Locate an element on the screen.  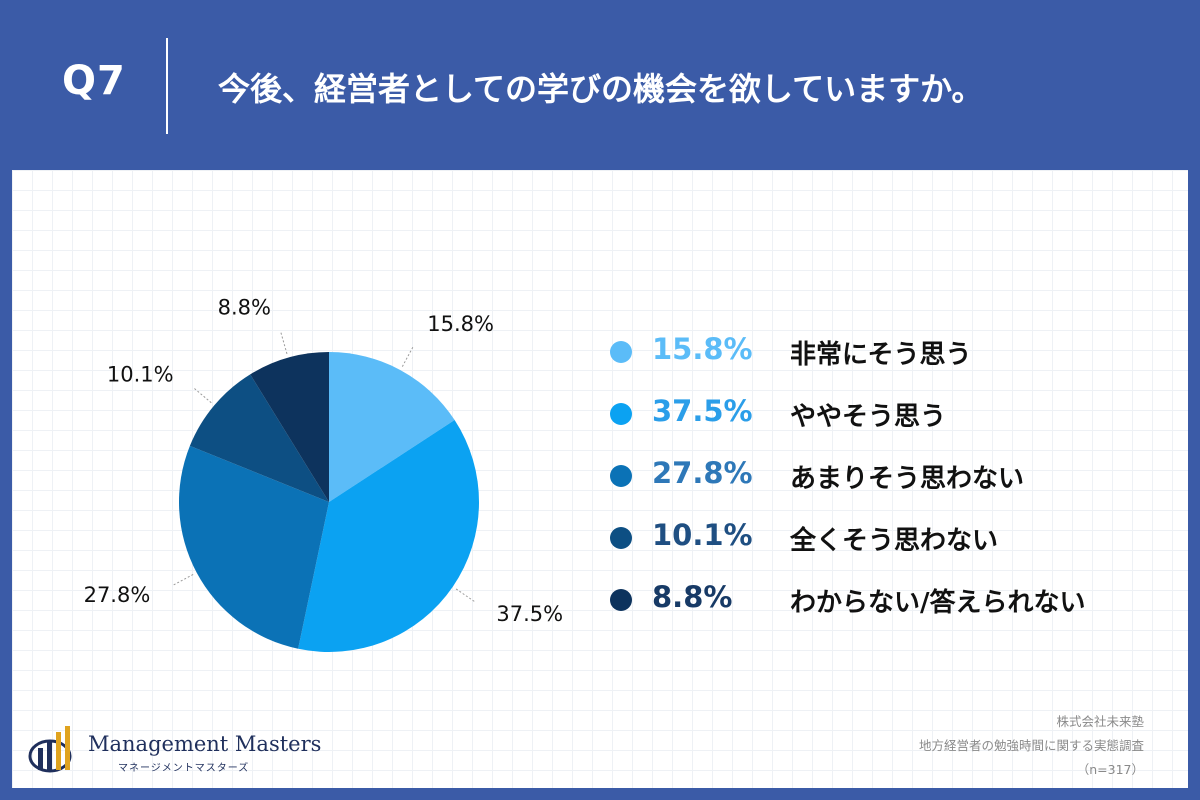
legend-label-0: 非常にそう思う is located at coordinates (881, 355).